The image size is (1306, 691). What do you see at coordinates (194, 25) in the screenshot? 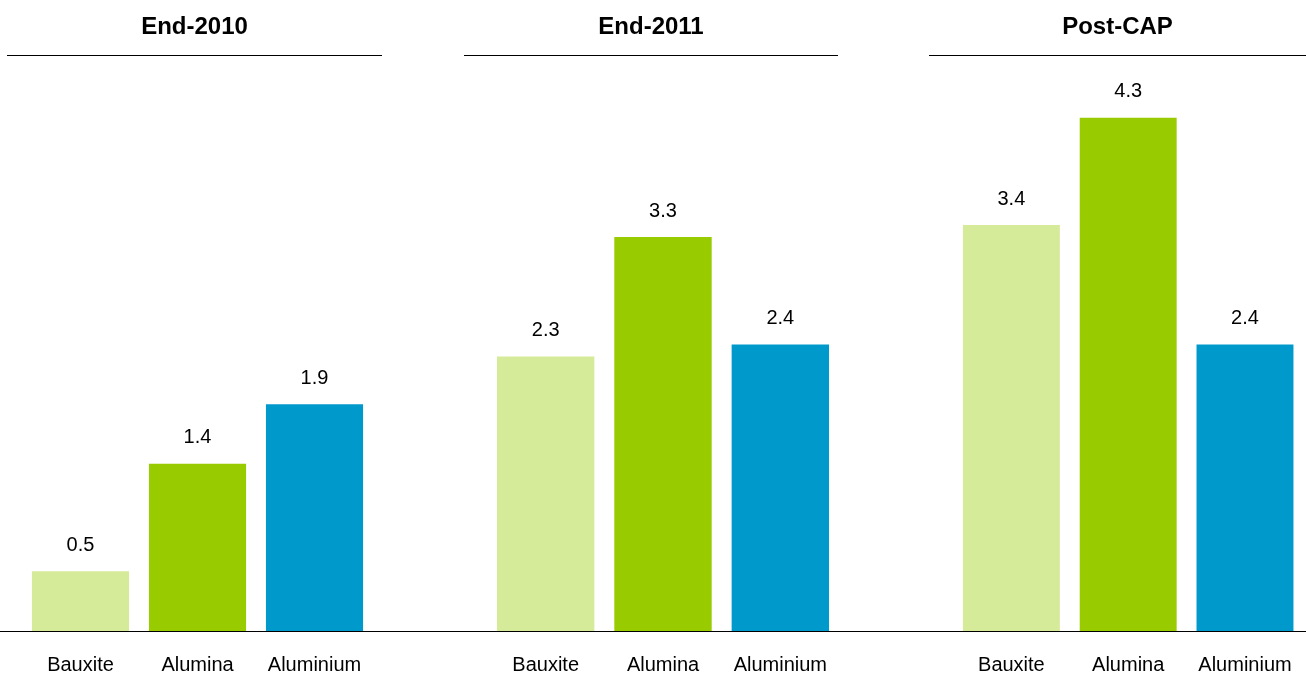
I see `chart-title: End-2010` at bounding box center [194, 25].